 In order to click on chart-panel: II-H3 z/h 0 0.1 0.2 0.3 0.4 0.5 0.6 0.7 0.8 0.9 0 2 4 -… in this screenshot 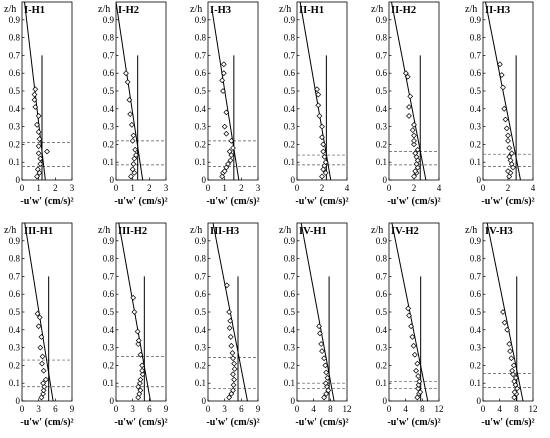, I will do `click(500, 104)`.